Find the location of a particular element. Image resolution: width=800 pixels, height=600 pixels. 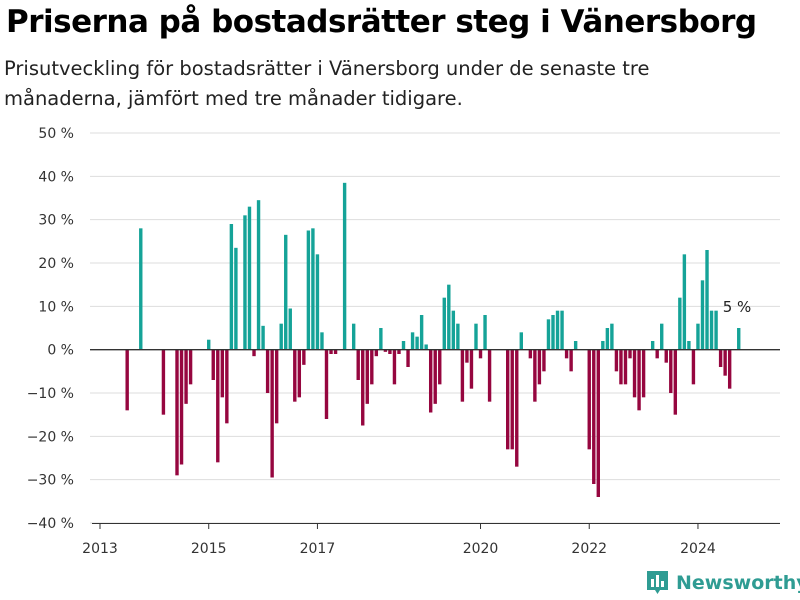

x-tick-label: 2022 is located at coordinates (589, 549).